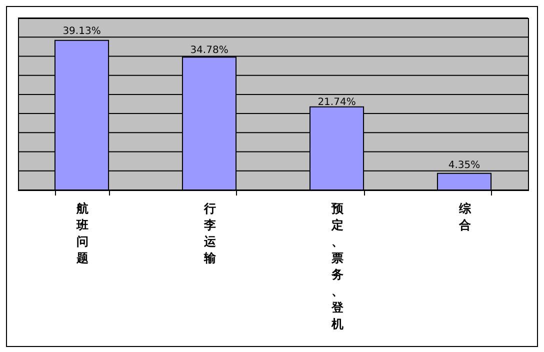 This screenshot has width=544, height=352. What do you see at coordinates (465, 217) in the screenshot?
I see `x-tick-label: 综合` at bounding box center [465, 217].